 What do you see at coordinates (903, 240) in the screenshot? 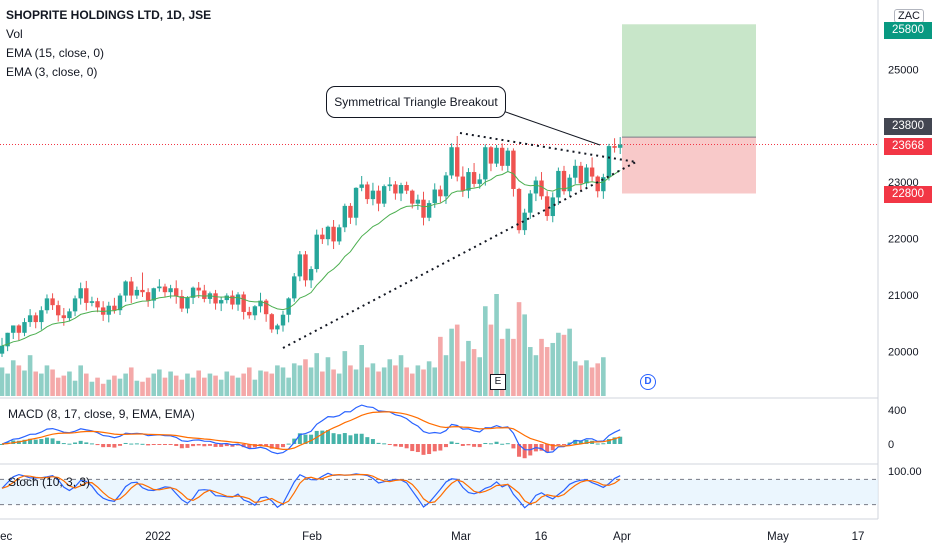
I see `price-axis-label: 22000` at bounding box center [903, 240].